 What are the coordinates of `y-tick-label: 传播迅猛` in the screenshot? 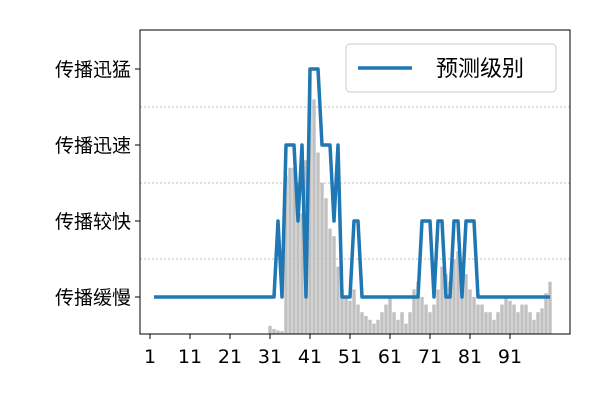 It's located at (93, 70).